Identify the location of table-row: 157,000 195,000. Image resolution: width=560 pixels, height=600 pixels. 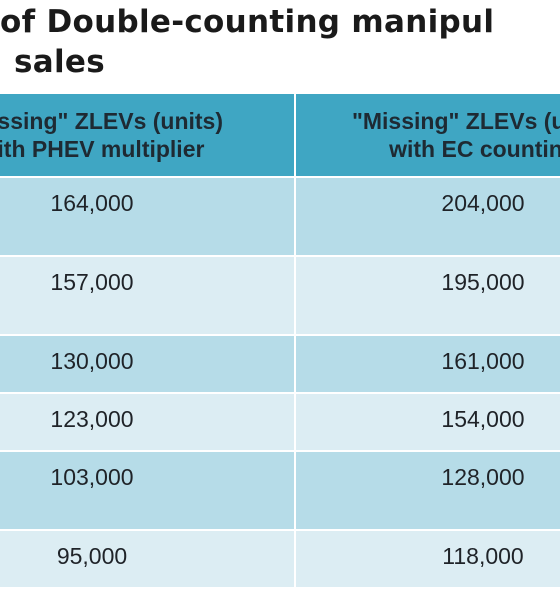
(280, 295).